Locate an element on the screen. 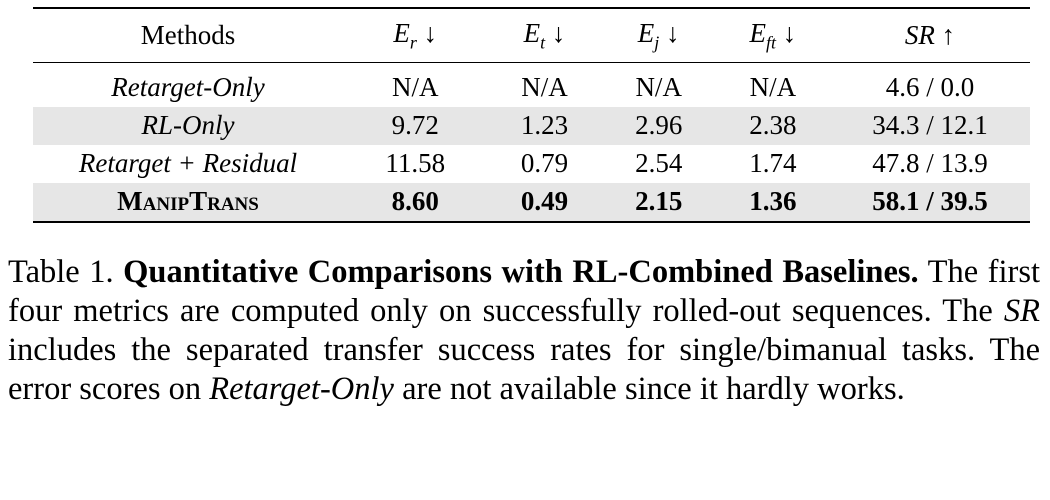 The width and height of the screenshot is (1050, 500). symbol: SR is located at coordinates (919, 34).